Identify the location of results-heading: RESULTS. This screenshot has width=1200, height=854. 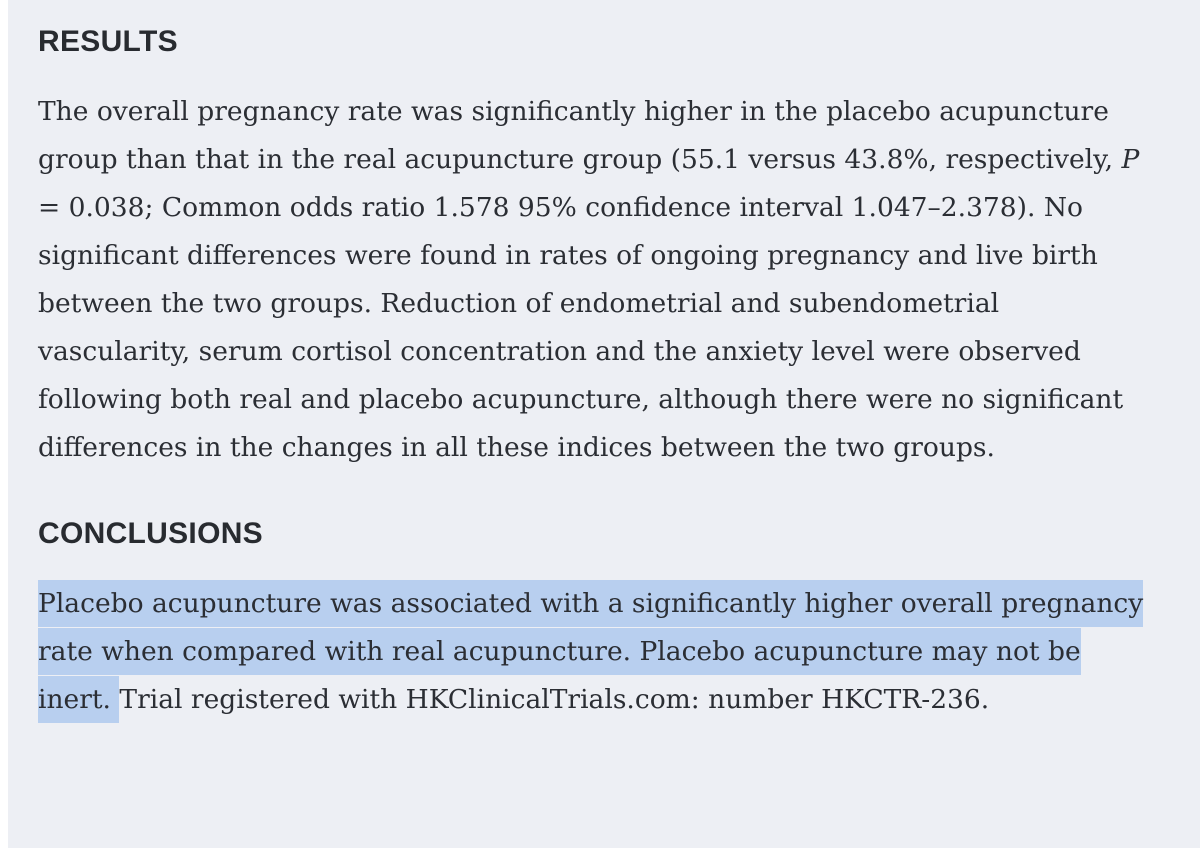
(108, 41).